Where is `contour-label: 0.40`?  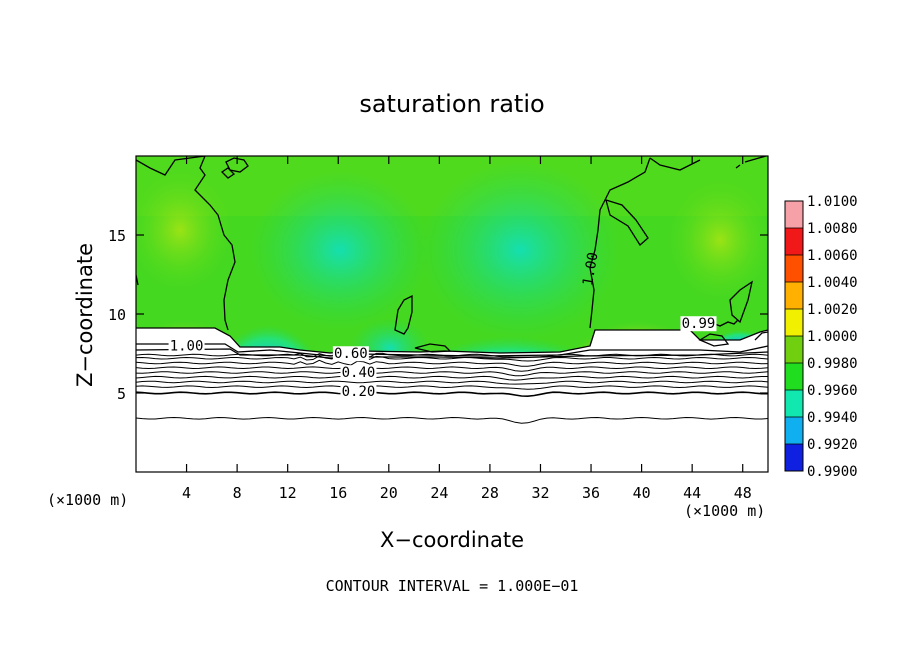
contour-label: 0.40 is located at coordinates (359, 373).